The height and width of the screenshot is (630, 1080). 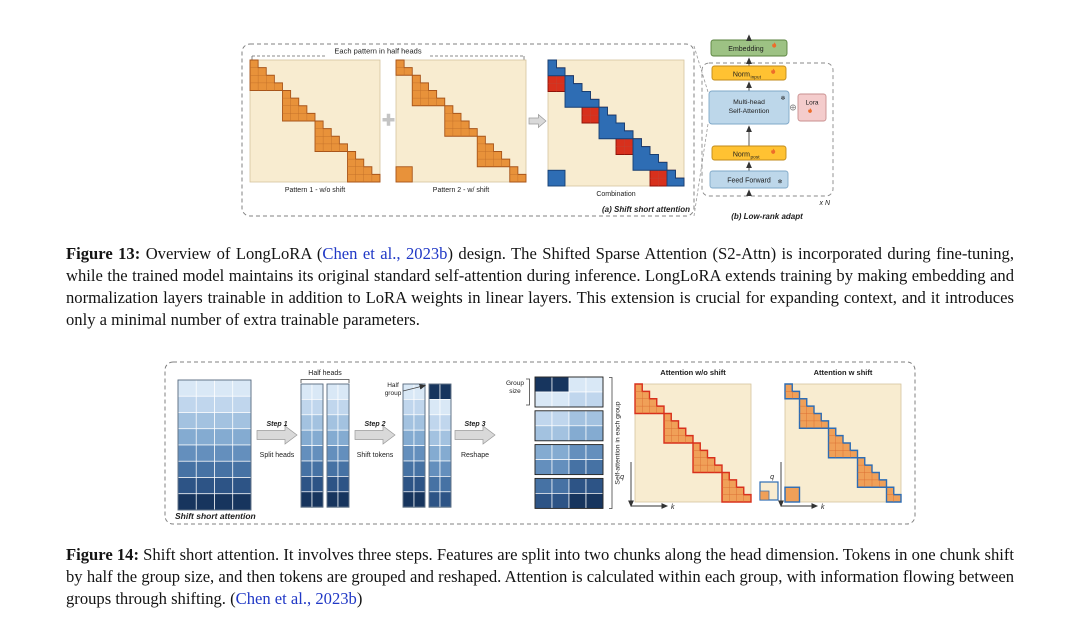 What do you see at coordinates (740, 155) in the screenshot?
I see `norm-post-label: Norm` at bounding box center [740, 155].